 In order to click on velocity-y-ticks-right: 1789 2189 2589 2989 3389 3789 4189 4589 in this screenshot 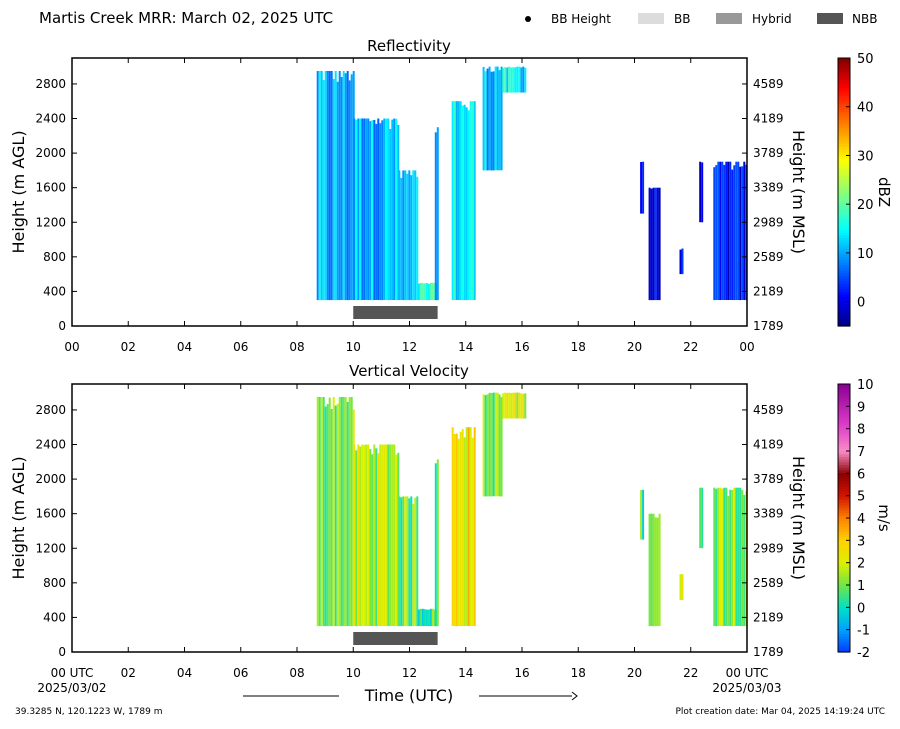, I will do `click(763, 531)`.